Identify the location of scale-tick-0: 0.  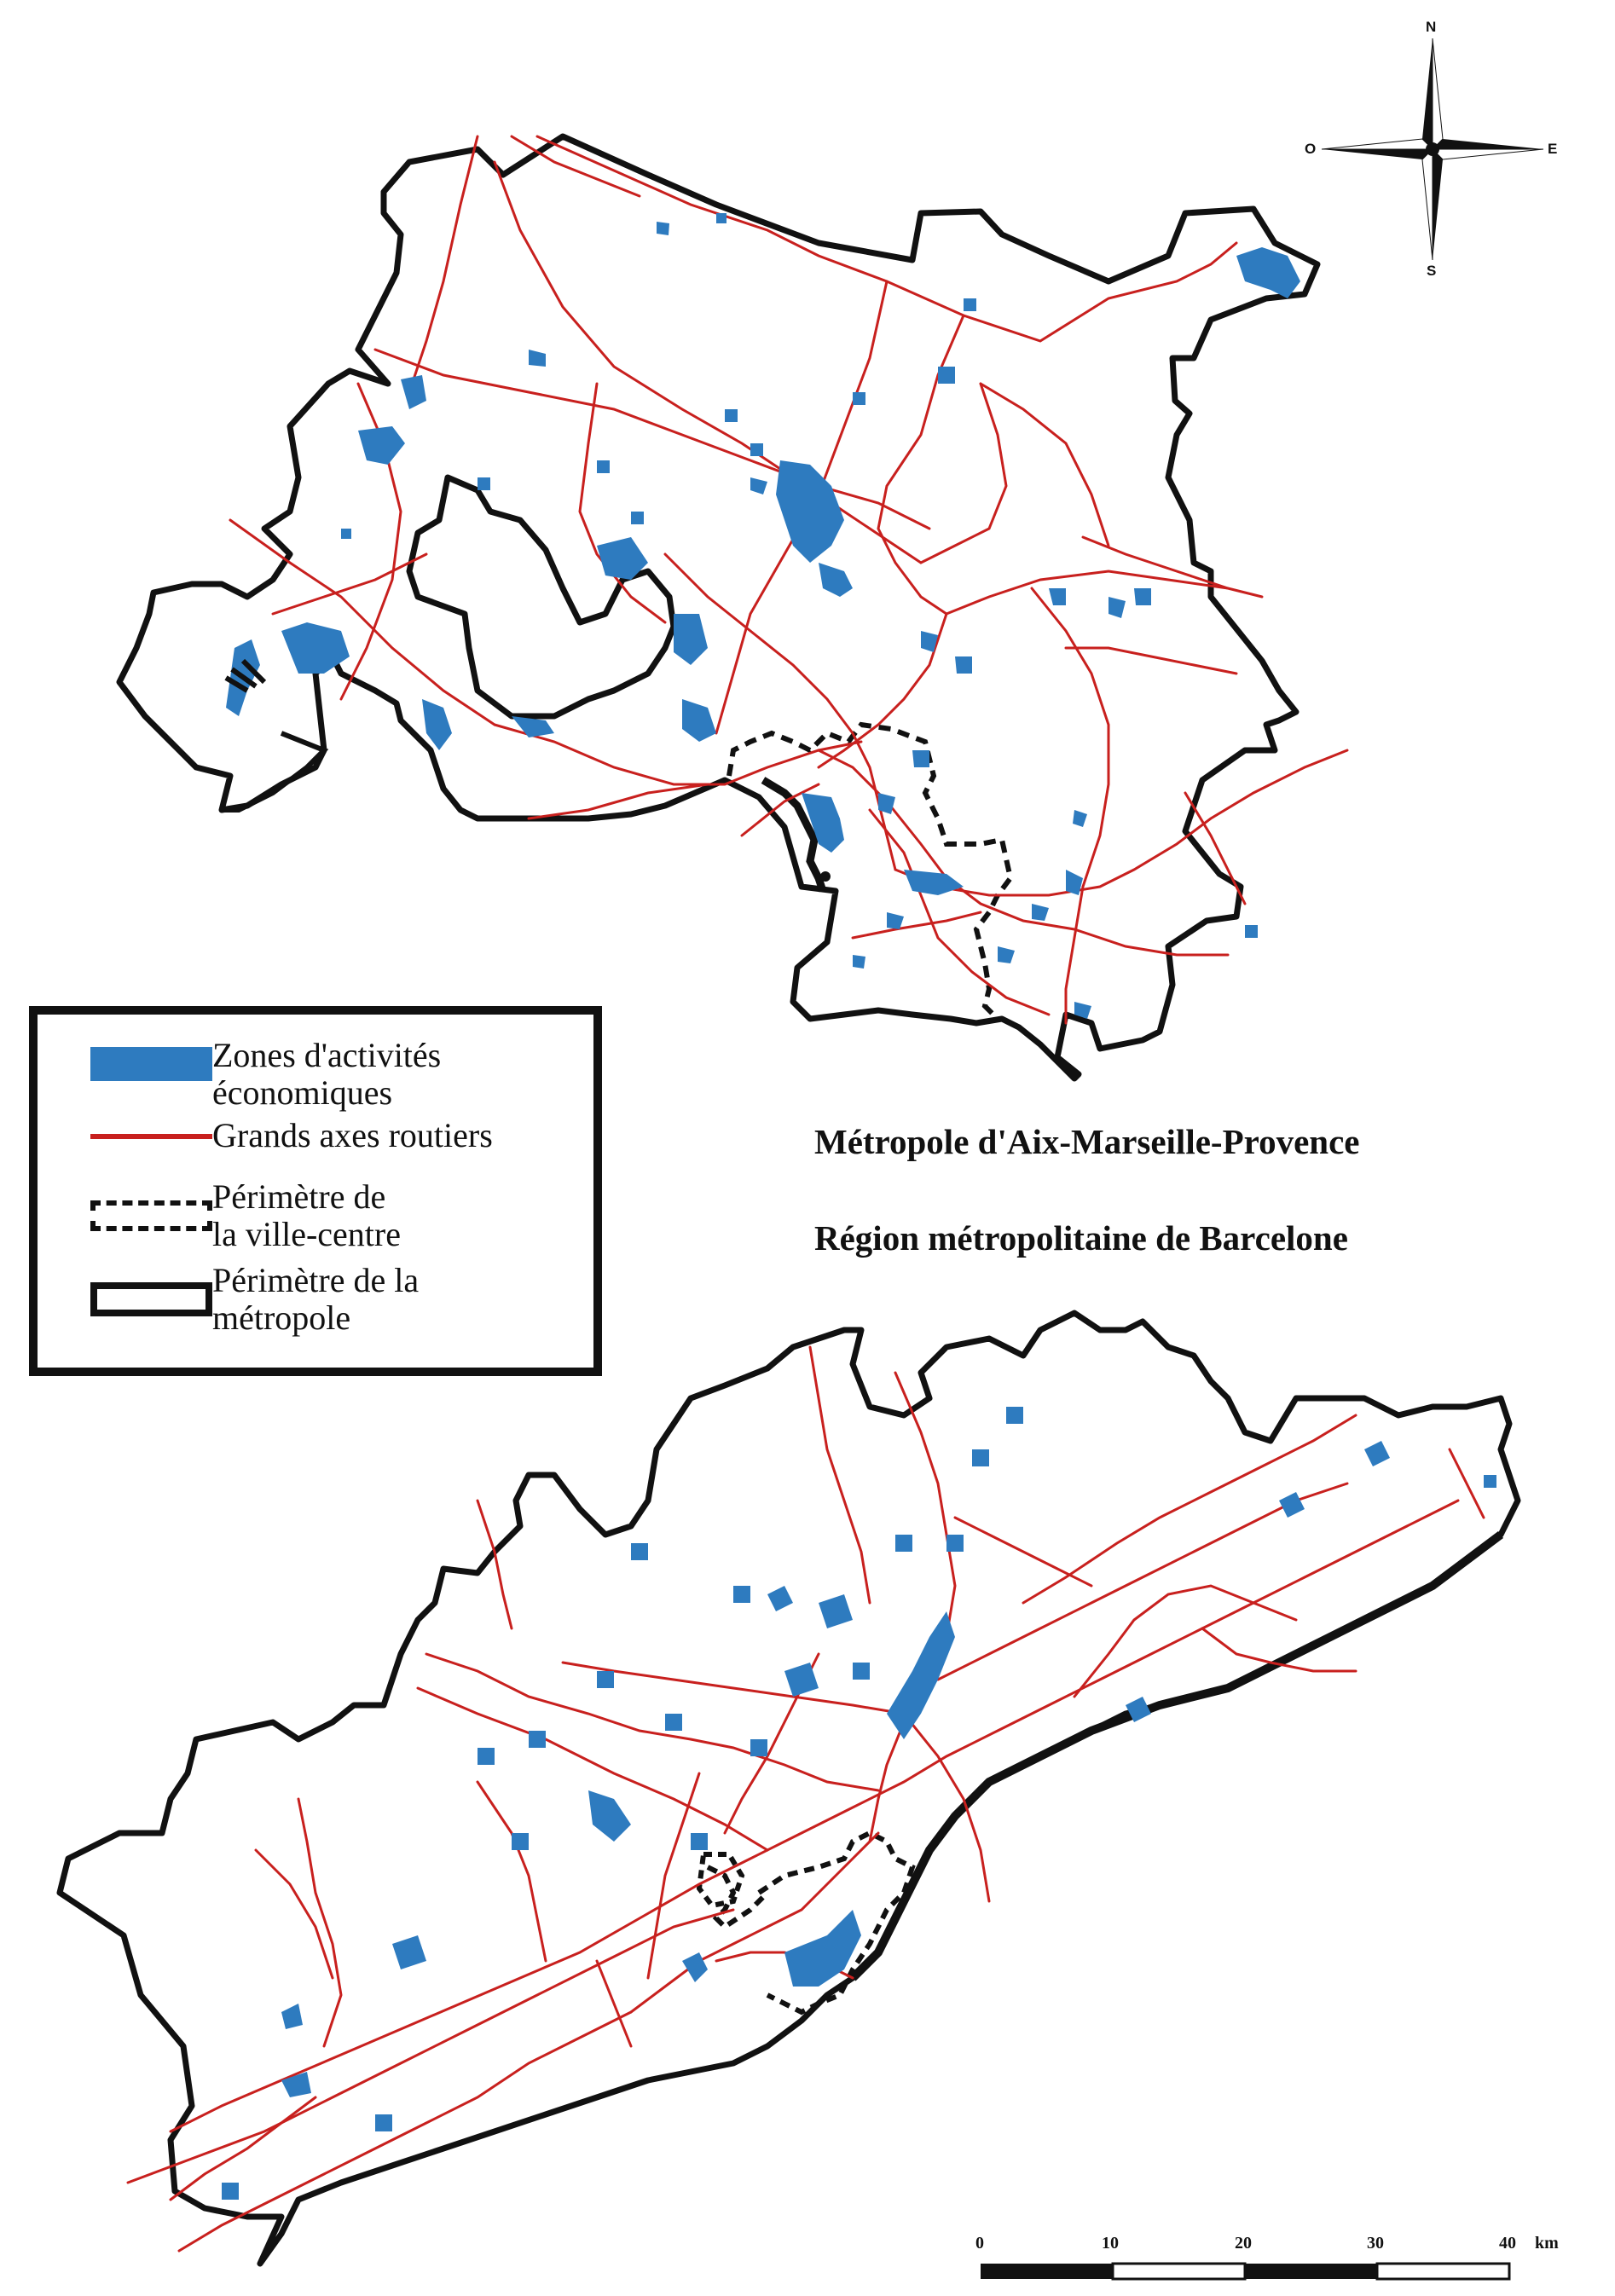
(980, 2244).